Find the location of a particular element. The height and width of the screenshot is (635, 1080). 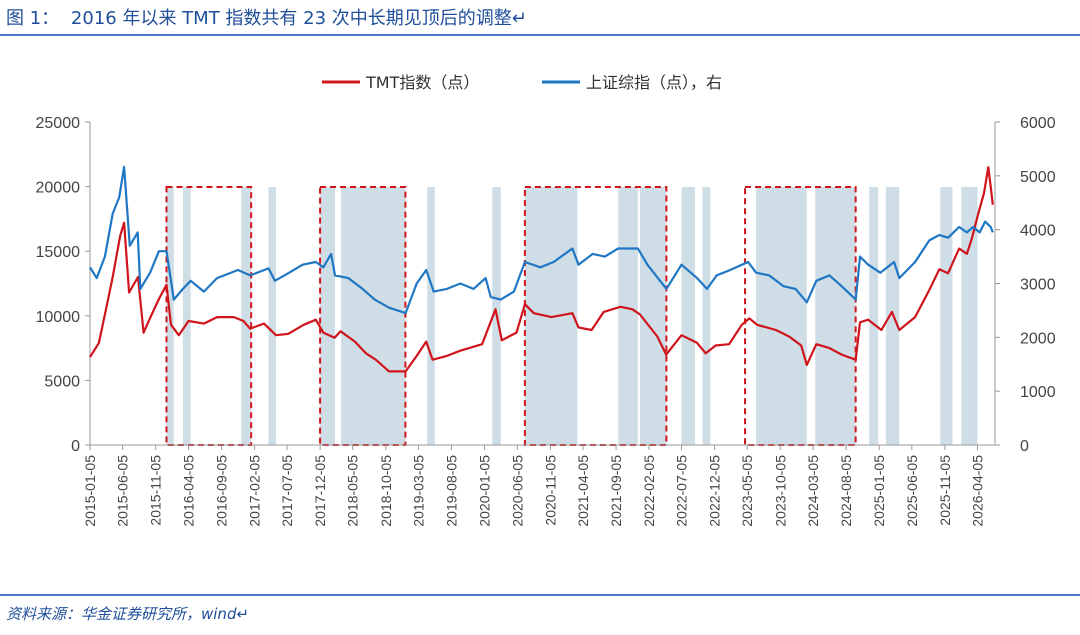

y-right-tick-label: 2000 is located at coordinates (1038, 338).